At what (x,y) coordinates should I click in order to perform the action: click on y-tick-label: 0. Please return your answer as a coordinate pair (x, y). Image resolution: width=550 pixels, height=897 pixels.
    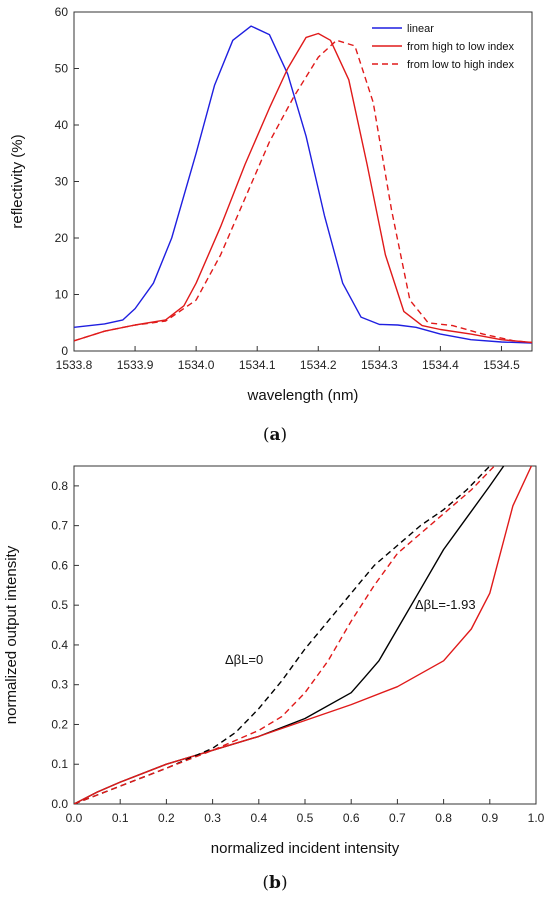
    Looking at the image, I should click on (64, 351).